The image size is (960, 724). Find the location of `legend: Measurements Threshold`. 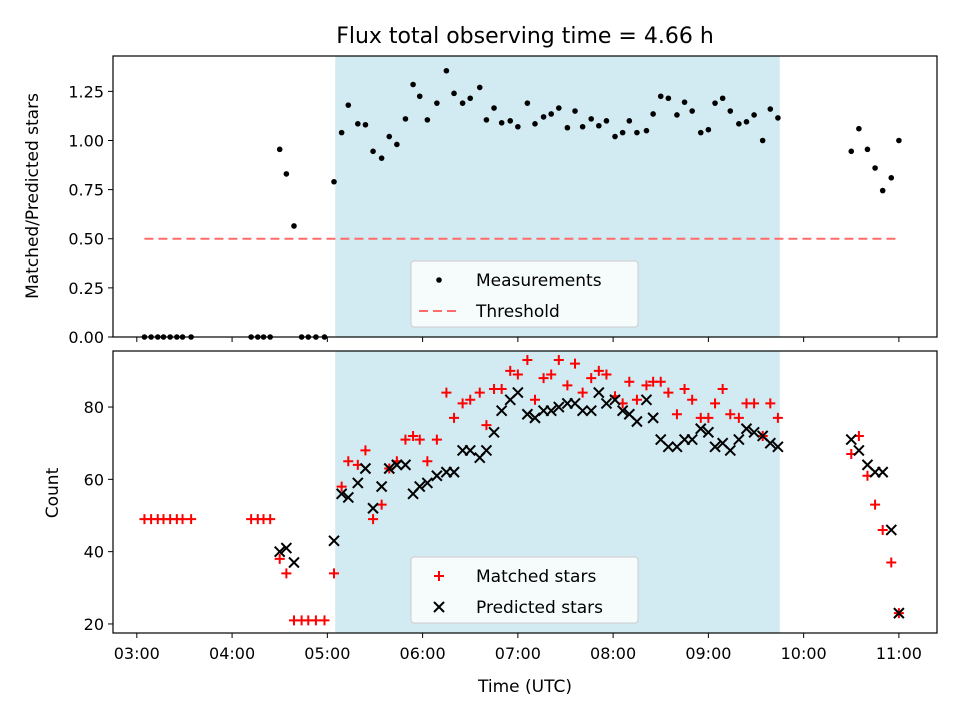

legend: Measurements Threshold is located at coordinates (524, 294).